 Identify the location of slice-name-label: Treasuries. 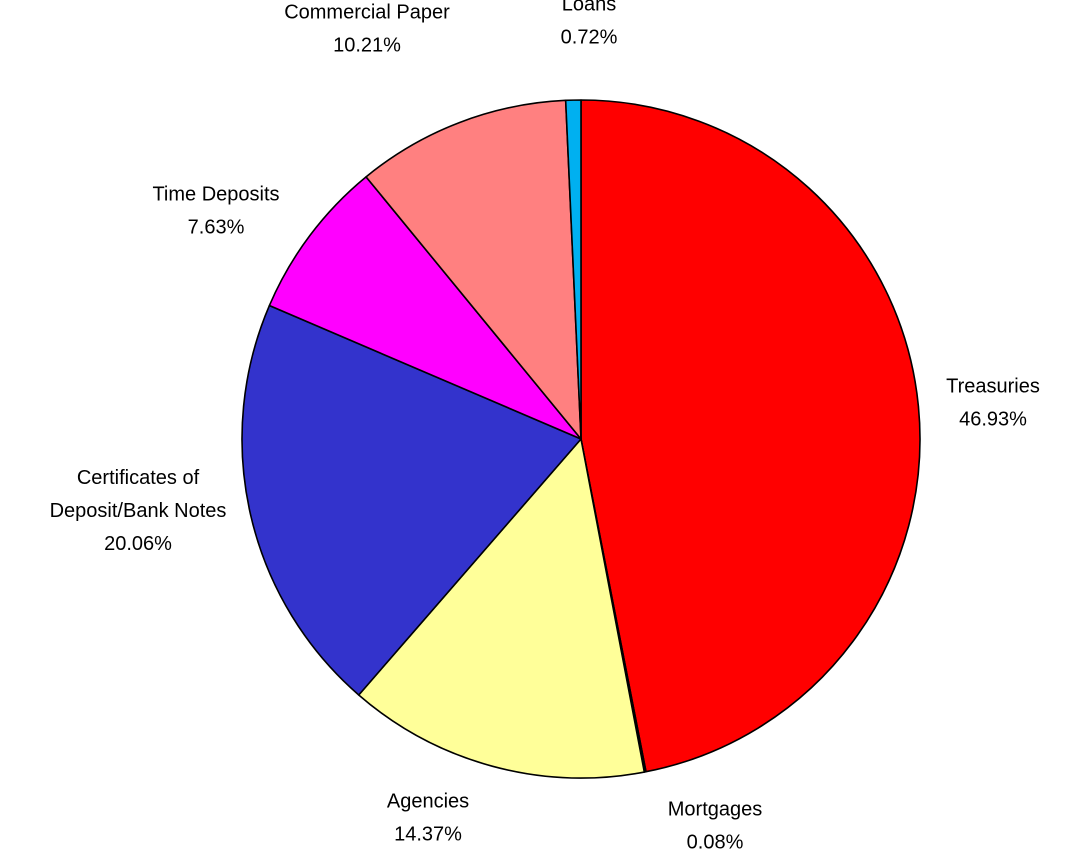
(993, 387).